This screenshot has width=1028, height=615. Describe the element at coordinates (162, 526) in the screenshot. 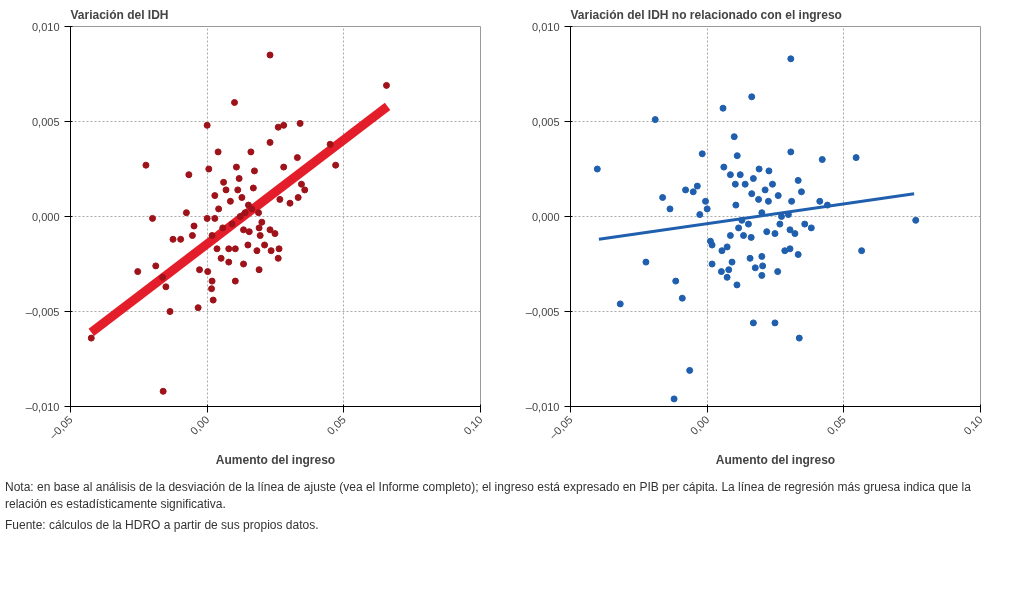

I see `source-note: Fuente: cálculos de la HDRO a partir de sus propios datos.` at that location.